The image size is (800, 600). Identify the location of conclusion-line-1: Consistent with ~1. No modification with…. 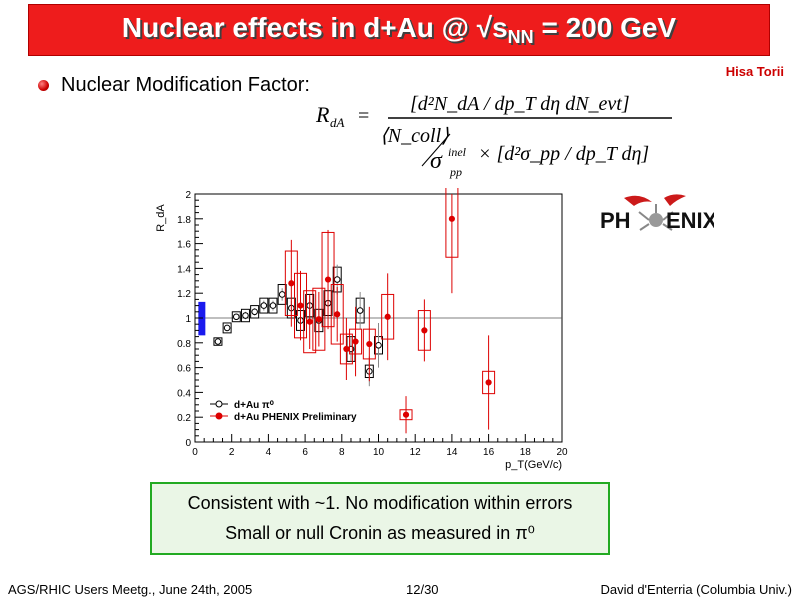
(380, 502).